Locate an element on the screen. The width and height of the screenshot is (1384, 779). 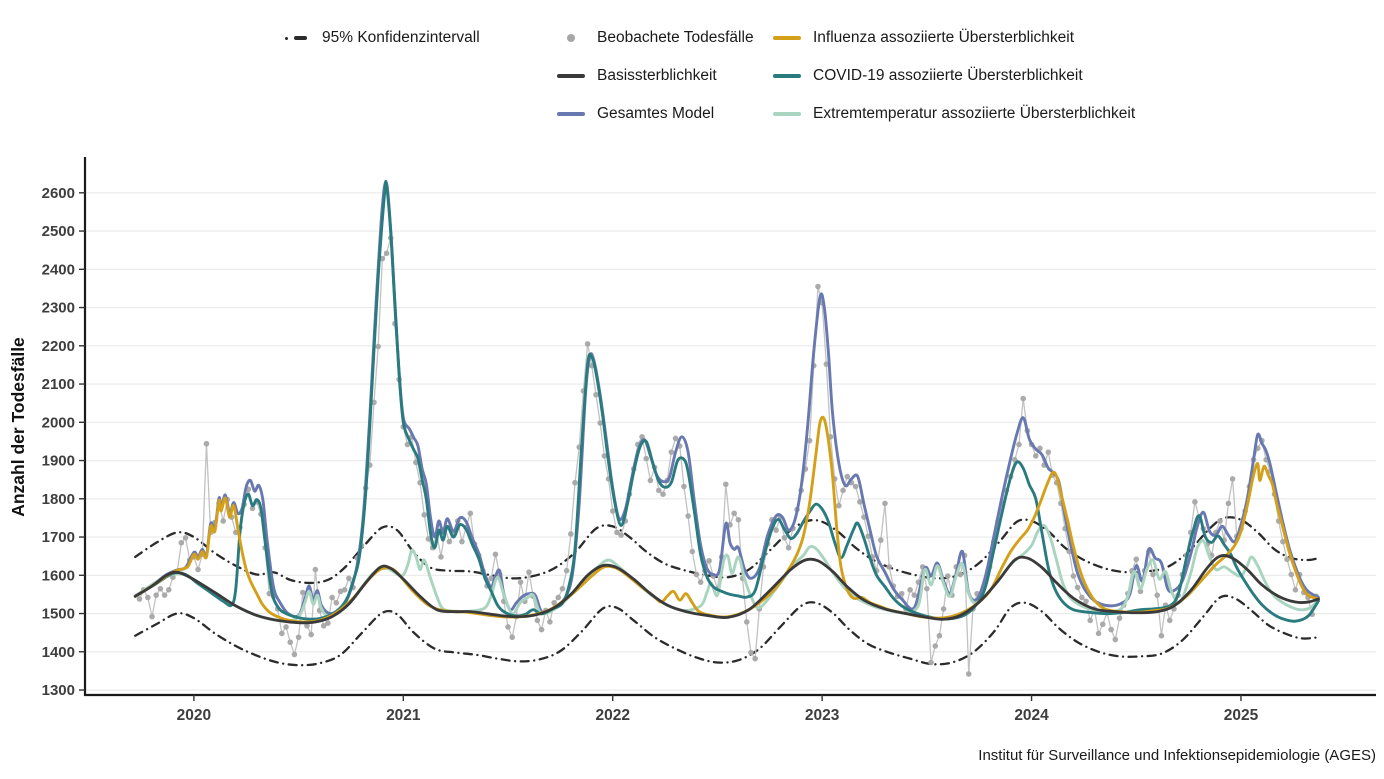
legend-item-baseline-mortality: Basissterblichkeit is located at coordinates (636, 76).